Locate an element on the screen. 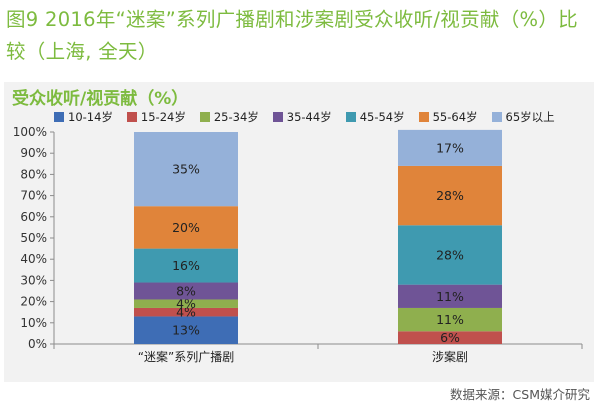 The image size is (600, 408). data-label: 13% is located at coordinates (186, 330).